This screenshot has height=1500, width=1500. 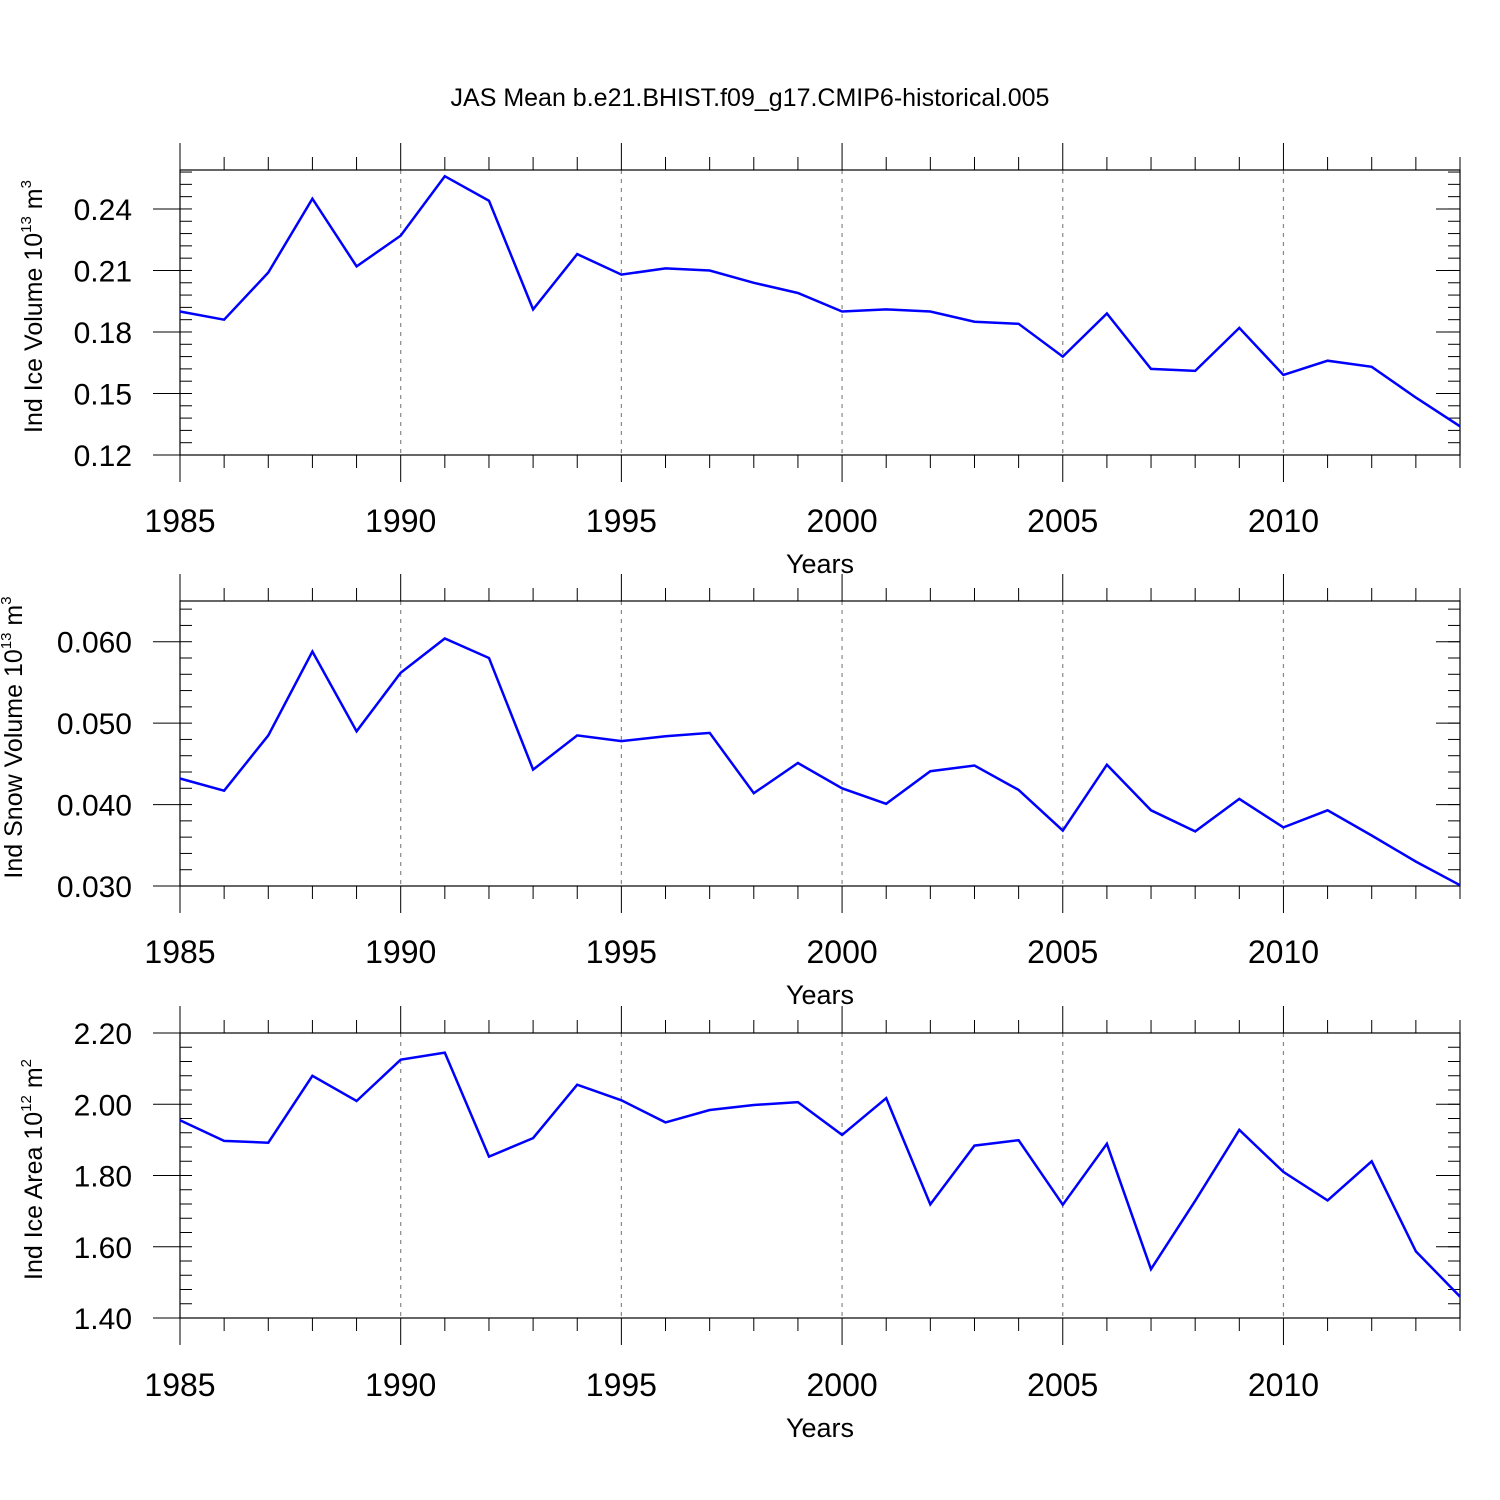 I want to click on y-axis-label: Ind Ice Volume 1013 m3, so click(x=33, y=306).